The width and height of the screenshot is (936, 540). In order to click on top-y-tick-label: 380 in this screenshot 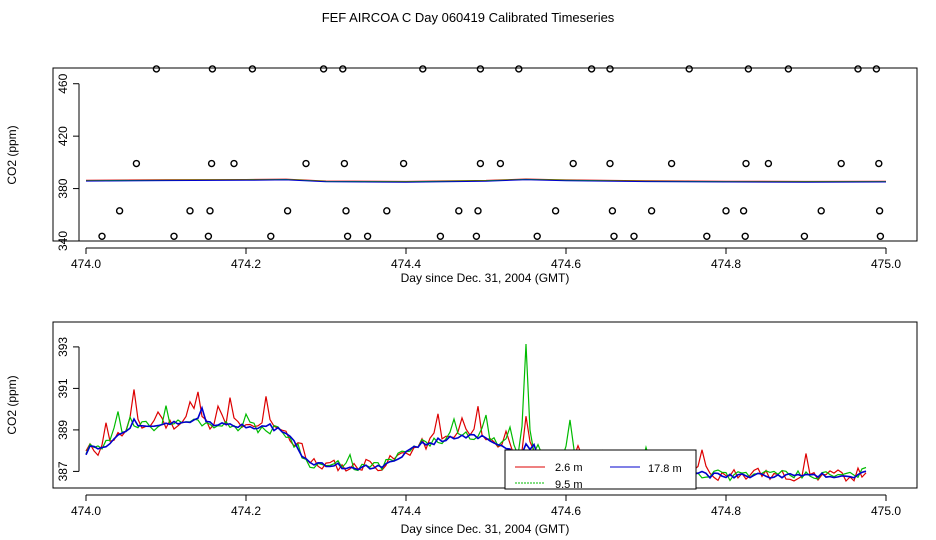, I will do `click(63, 188)`.